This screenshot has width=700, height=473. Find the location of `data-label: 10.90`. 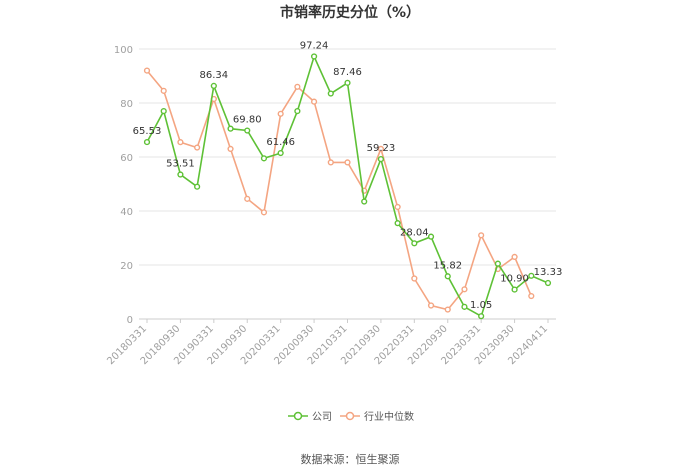

data-label: 10.90 is located at coordinates (514, 279).